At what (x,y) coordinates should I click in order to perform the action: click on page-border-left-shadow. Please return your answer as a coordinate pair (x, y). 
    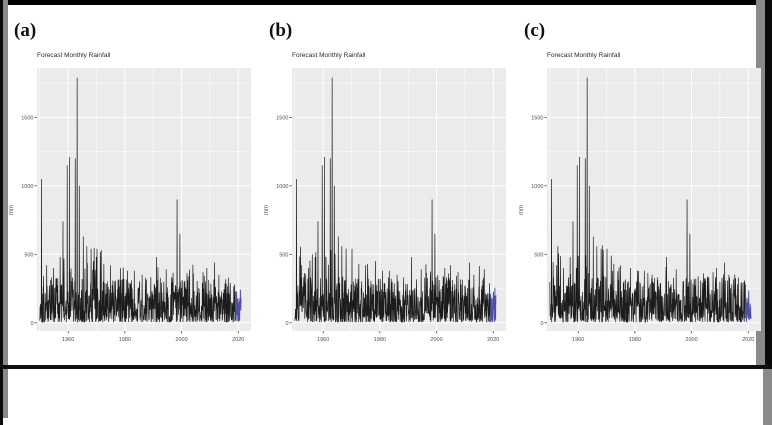
    Looking at the image, I should click on (5, 209).